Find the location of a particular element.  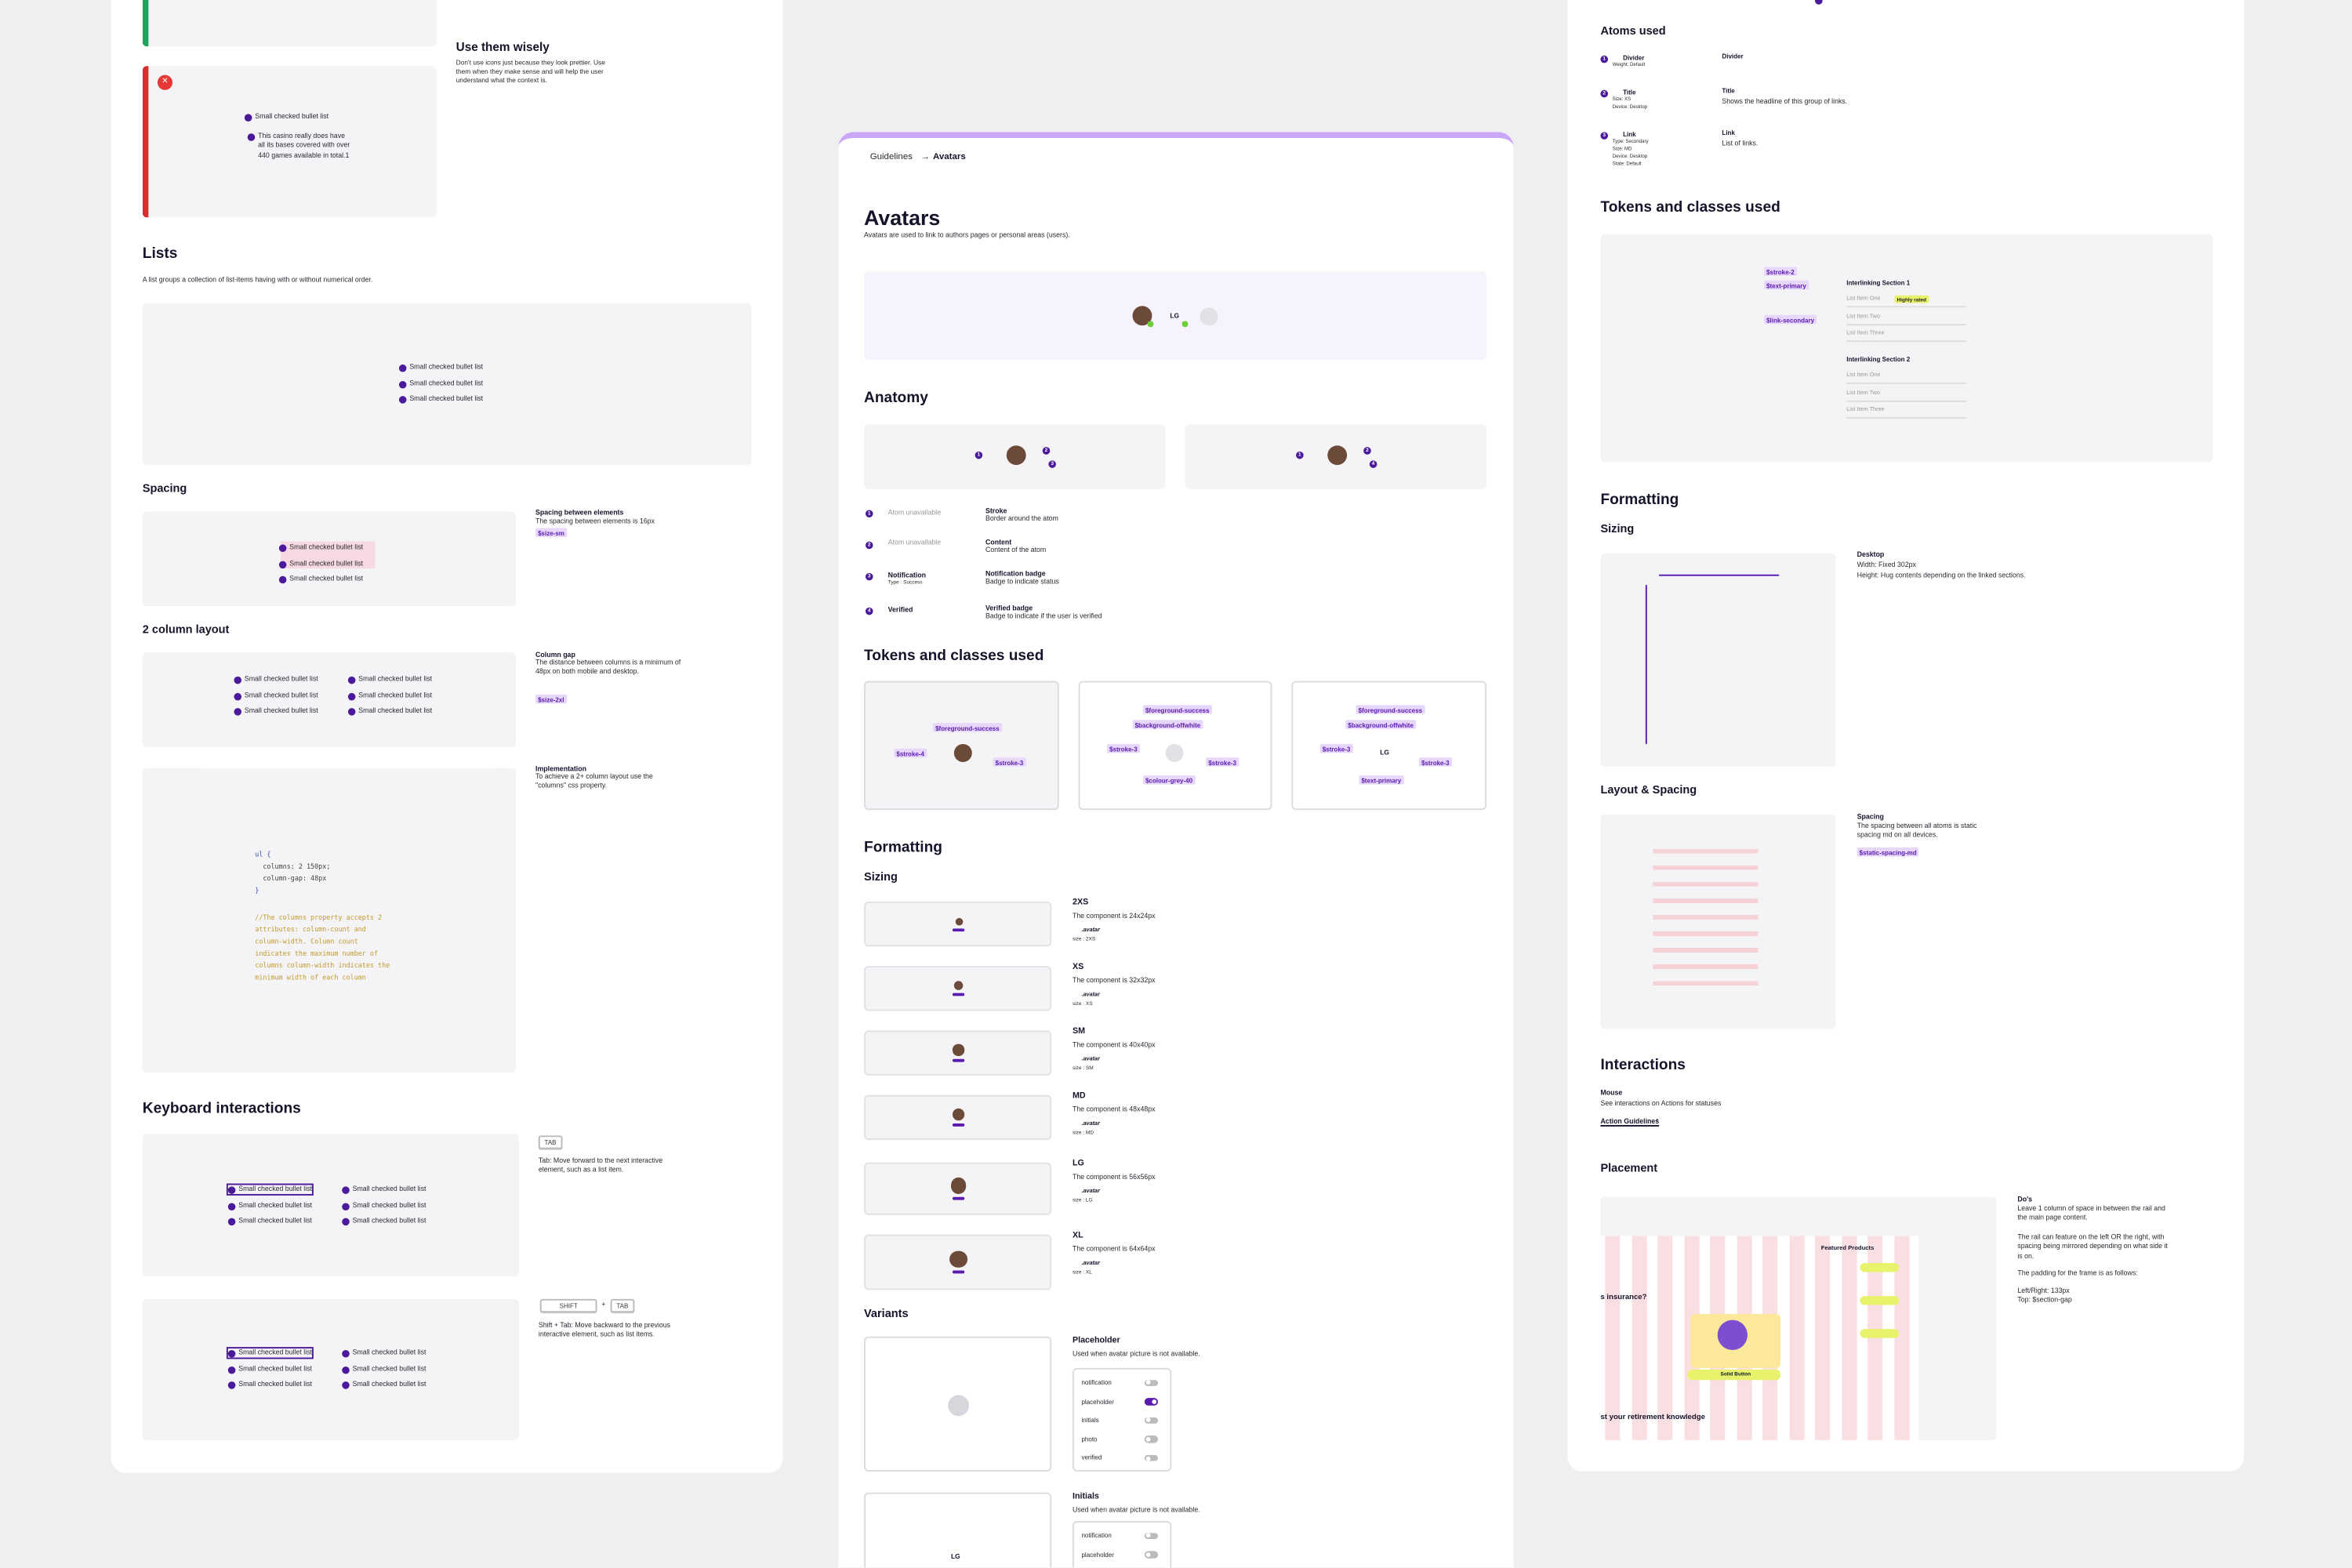

size-class: .avatar is located at coordinates (1090, 1123).